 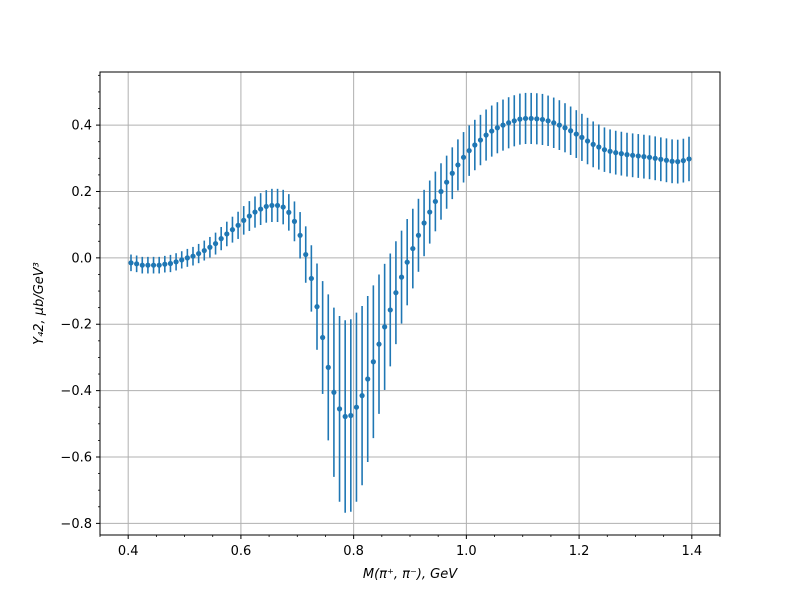 I want to click on x-tick-label: 1.0, so click(x=466, y=551).